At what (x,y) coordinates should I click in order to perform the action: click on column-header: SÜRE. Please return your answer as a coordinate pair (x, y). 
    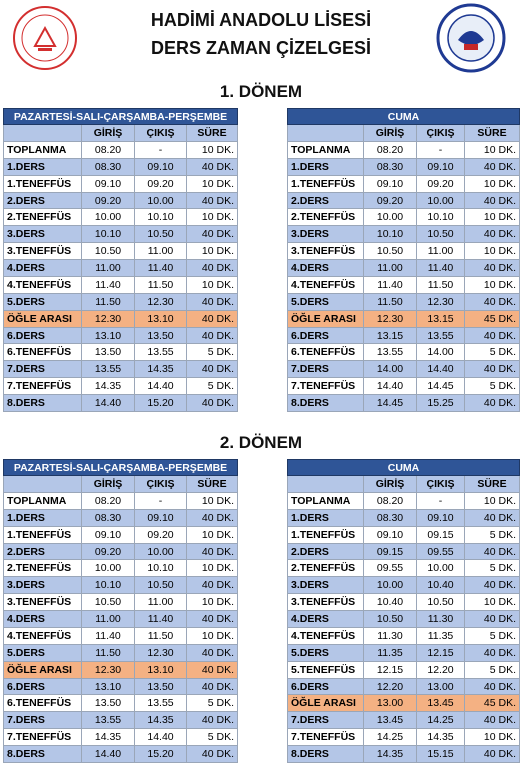
    Looking at the image, I should click on (212, 484).